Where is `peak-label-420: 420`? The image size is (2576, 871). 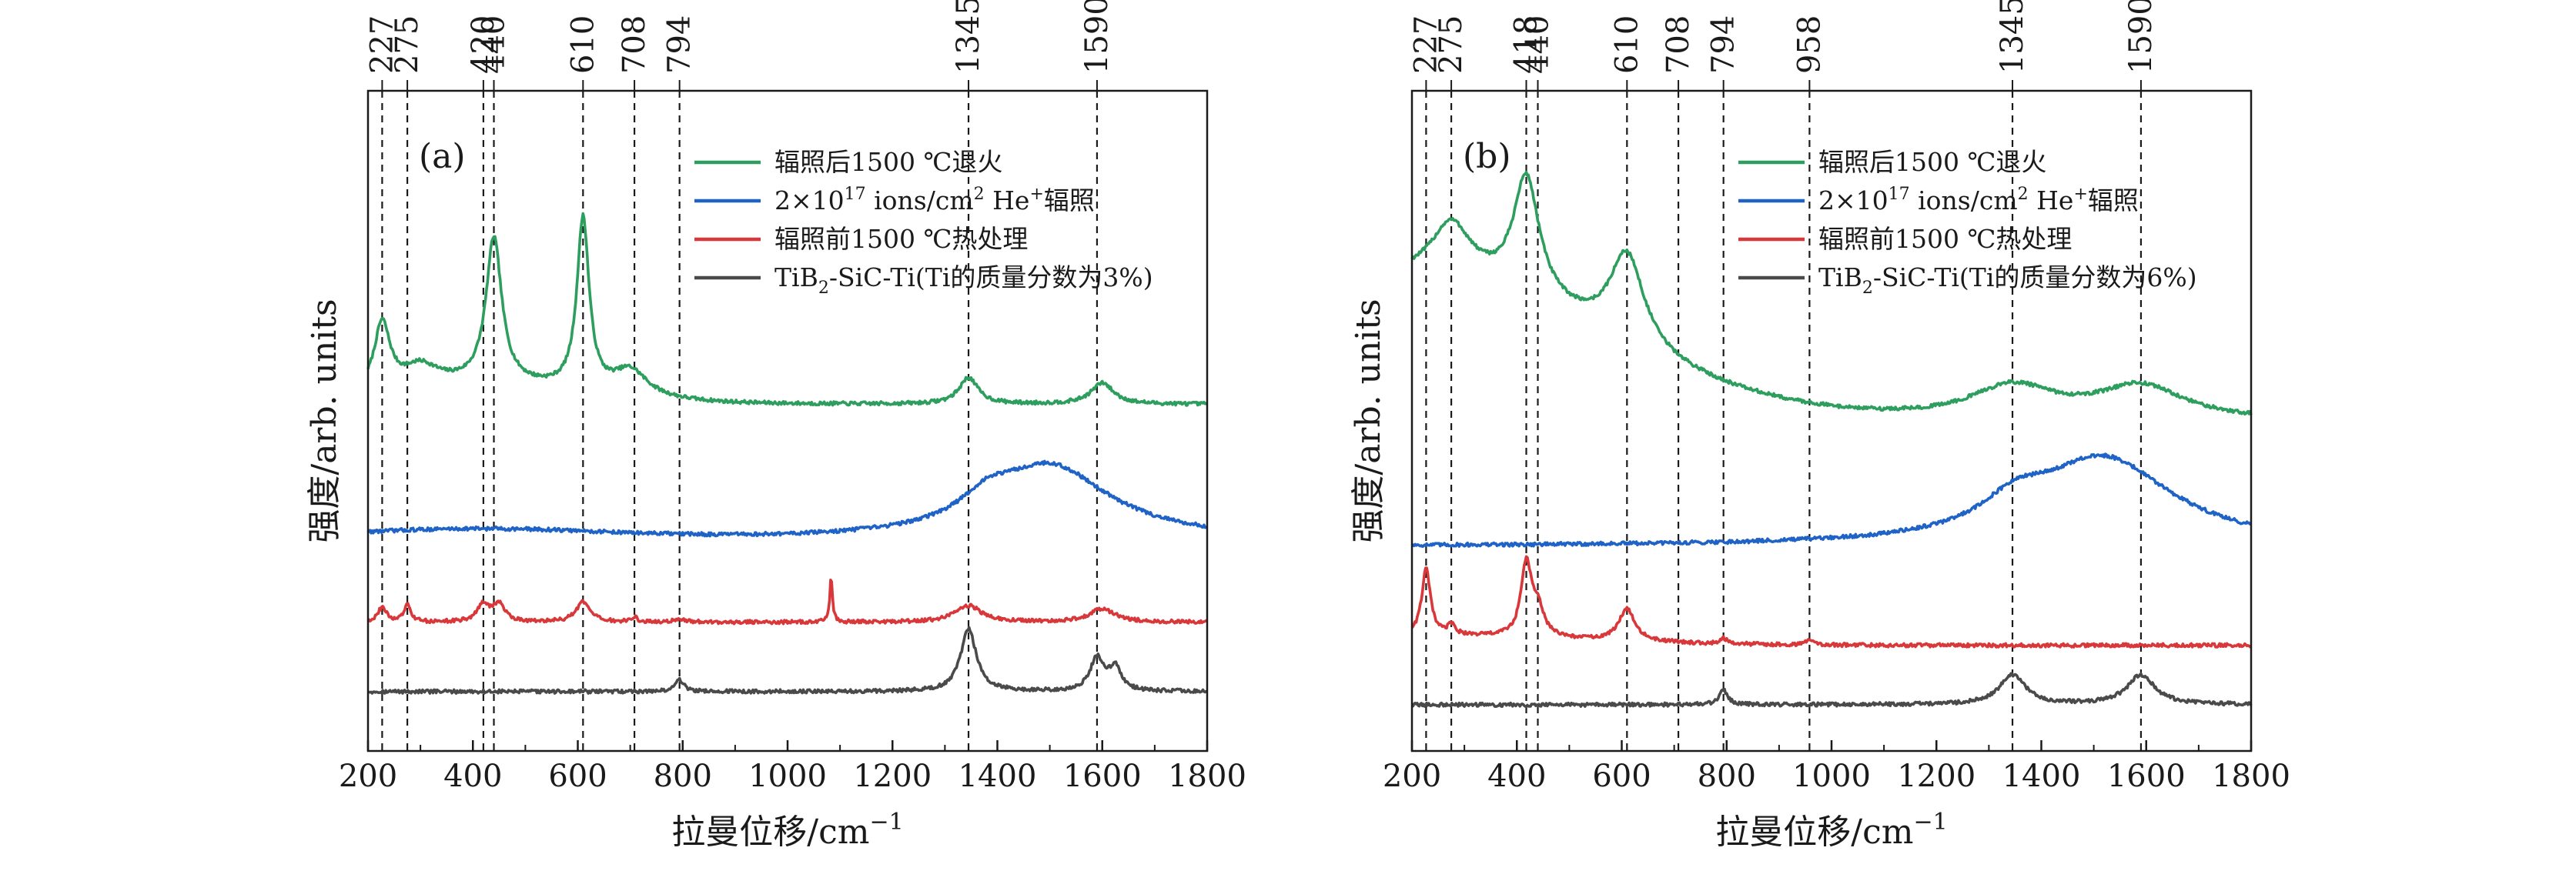
peak-label-420: 420 is located at coordinates (483, 44).